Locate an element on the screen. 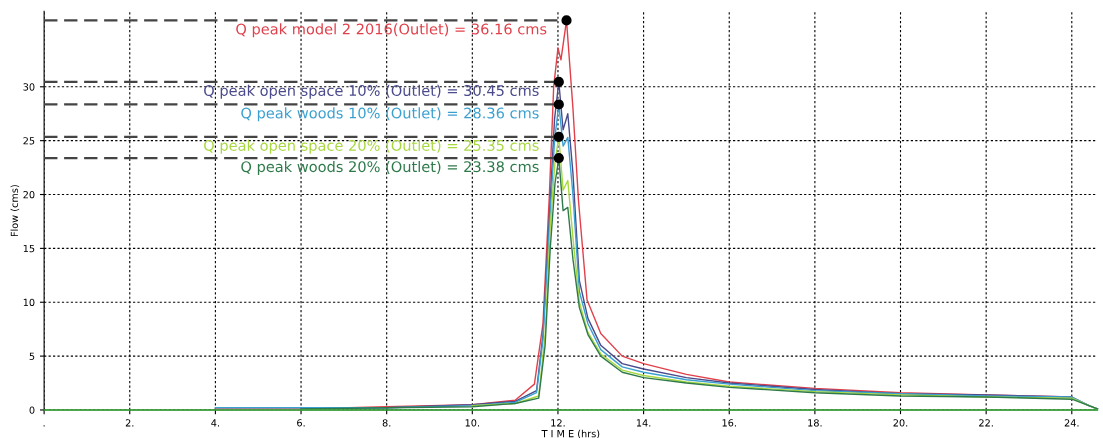  x-tick-label: 16. is located at coordinates (729, 423).